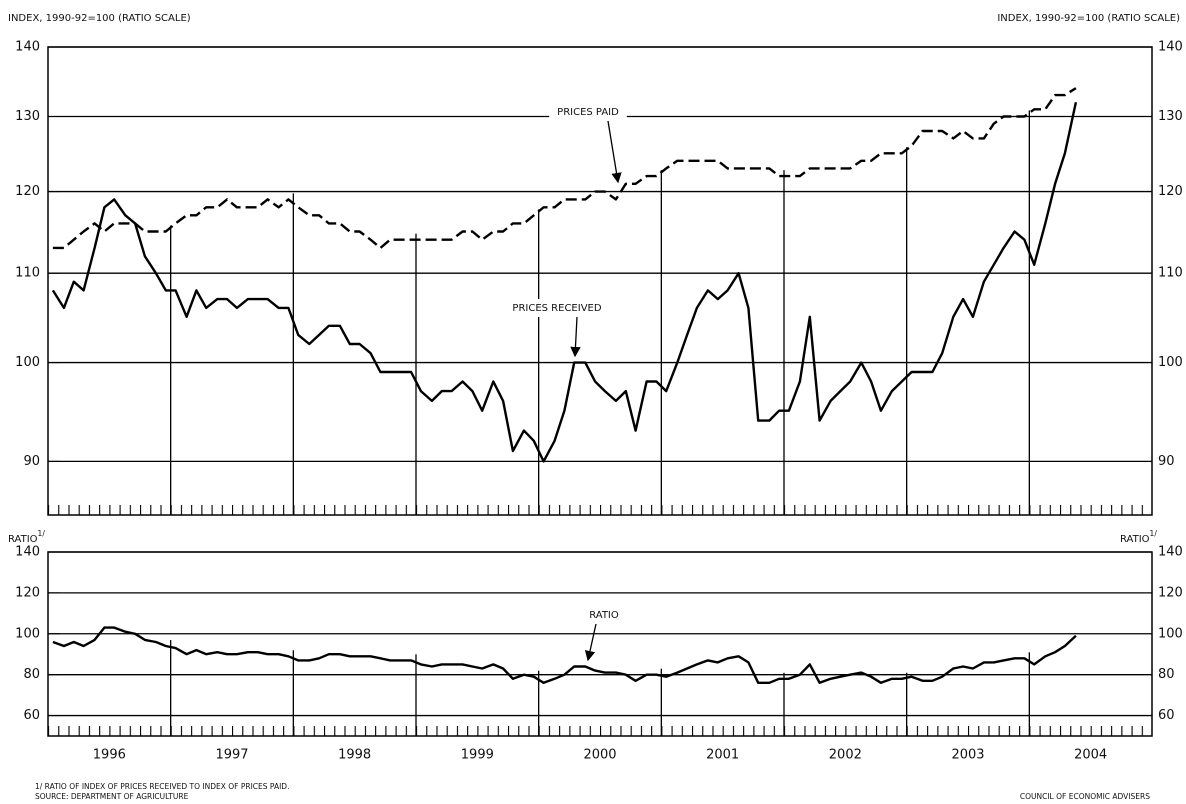 The height and width of the screenshot is (804, 1186). I want to click on y-axis-title: RATIO1/, so click(26, 537).